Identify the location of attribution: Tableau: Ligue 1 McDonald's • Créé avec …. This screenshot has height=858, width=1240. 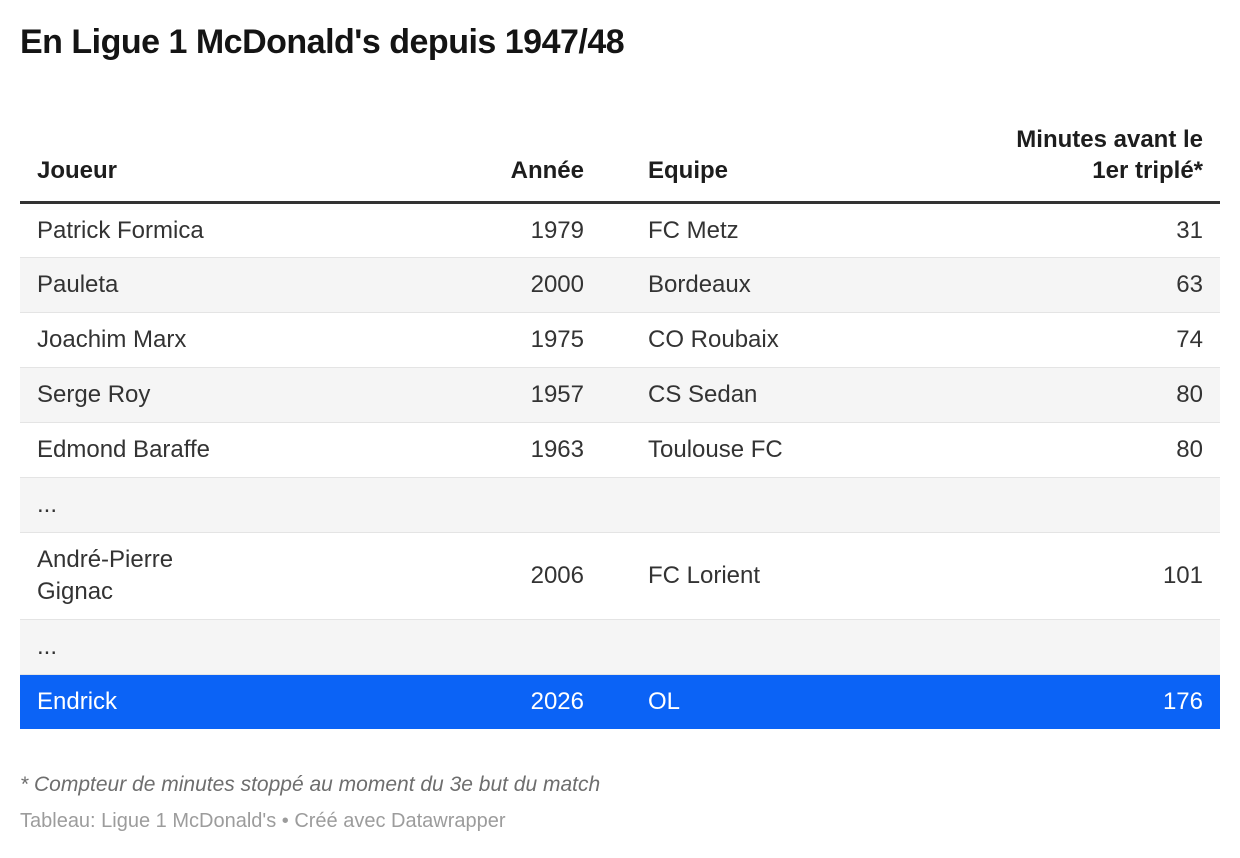
(263, 820).